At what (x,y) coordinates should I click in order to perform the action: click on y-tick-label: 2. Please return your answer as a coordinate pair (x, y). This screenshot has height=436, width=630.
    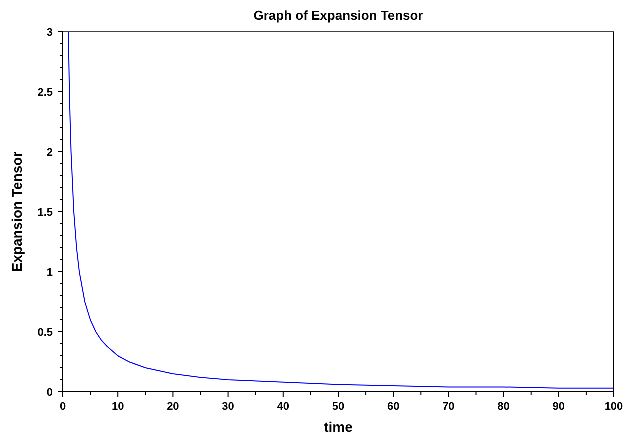
    Looking at the image, I should click on (49, 152).